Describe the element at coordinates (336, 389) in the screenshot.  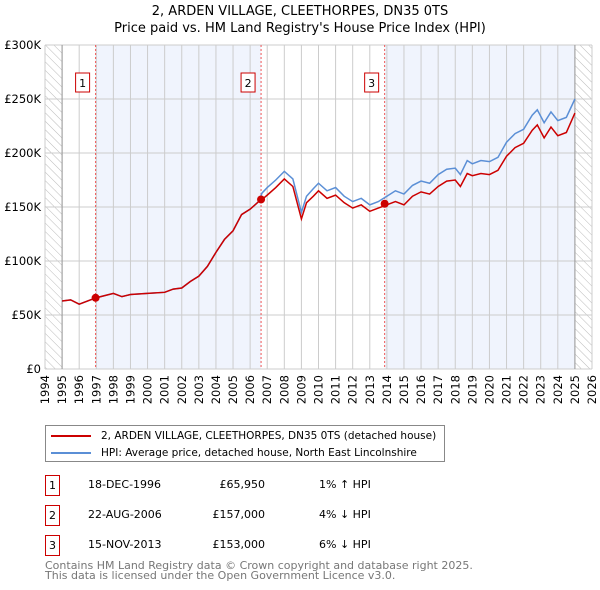
I see `x-tick-label: 2011` at that location.